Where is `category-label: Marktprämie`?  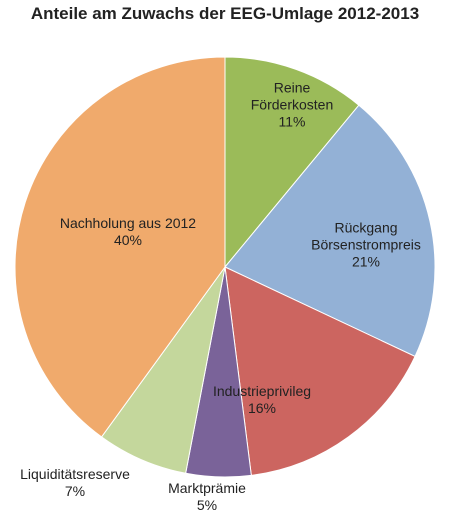
category-label: Marktprämie is located at coordinates (207, 488).